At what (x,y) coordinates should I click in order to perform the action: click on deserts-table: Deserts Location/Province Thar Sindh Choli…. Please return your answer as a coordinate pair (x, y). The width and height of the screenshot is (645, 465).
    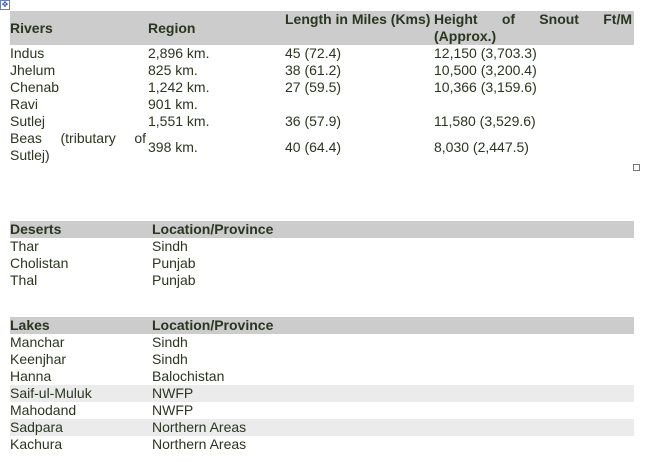
    Looking at the image, I should click on (322, 255).